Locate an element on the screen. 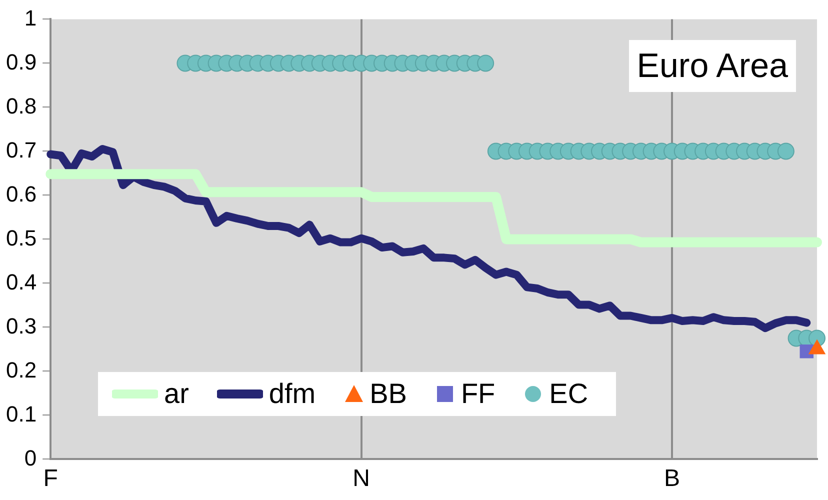 The height and width of the screenshot is (500, 828). legend-label: BB is located at coordinates (388, 394).